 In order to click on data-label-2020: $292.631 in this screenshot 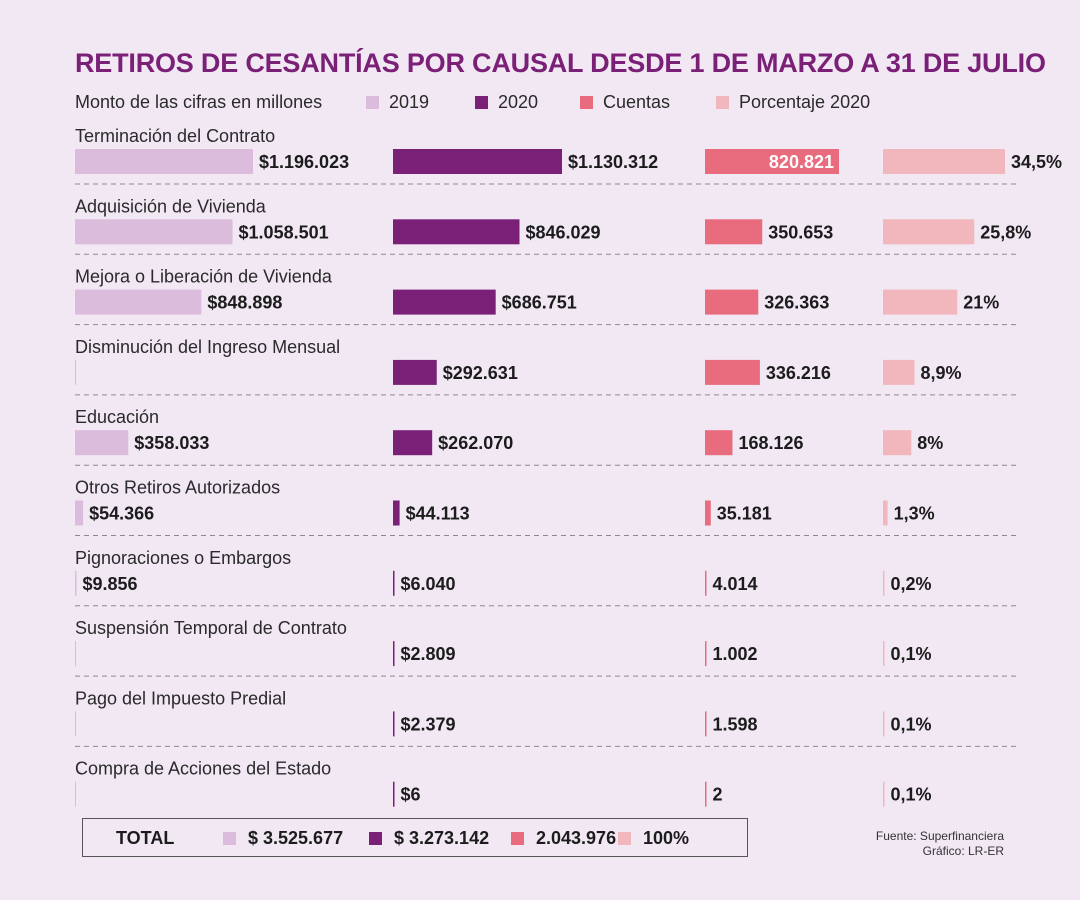, I will do `click(480, 373)`.